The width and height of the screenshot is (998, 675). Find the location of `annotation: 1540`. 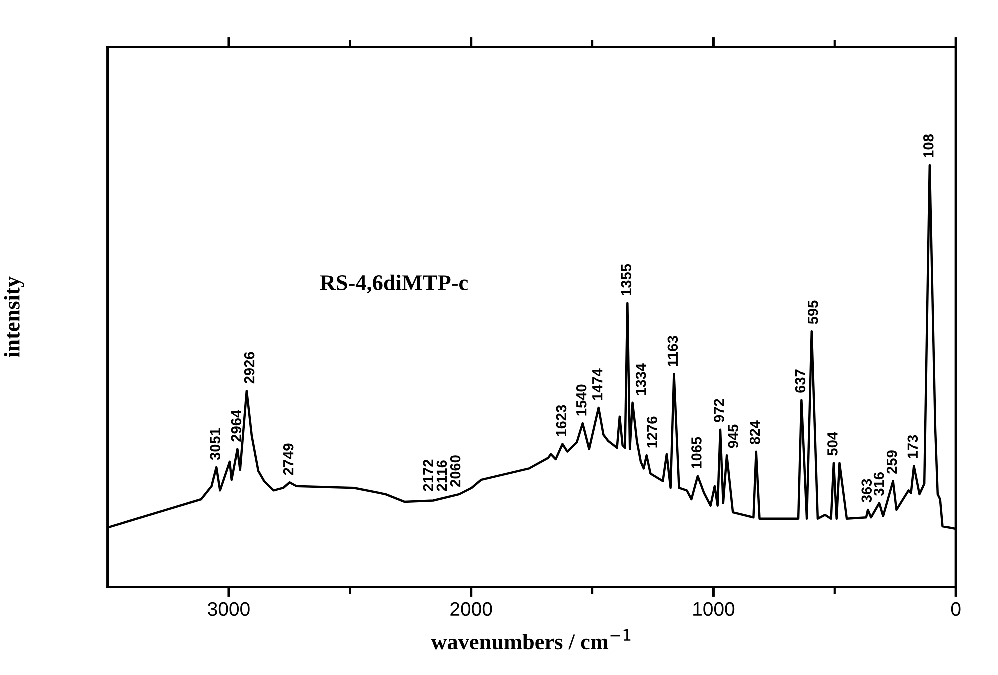

annotation: 1540 is located at coordinates (581, 400).